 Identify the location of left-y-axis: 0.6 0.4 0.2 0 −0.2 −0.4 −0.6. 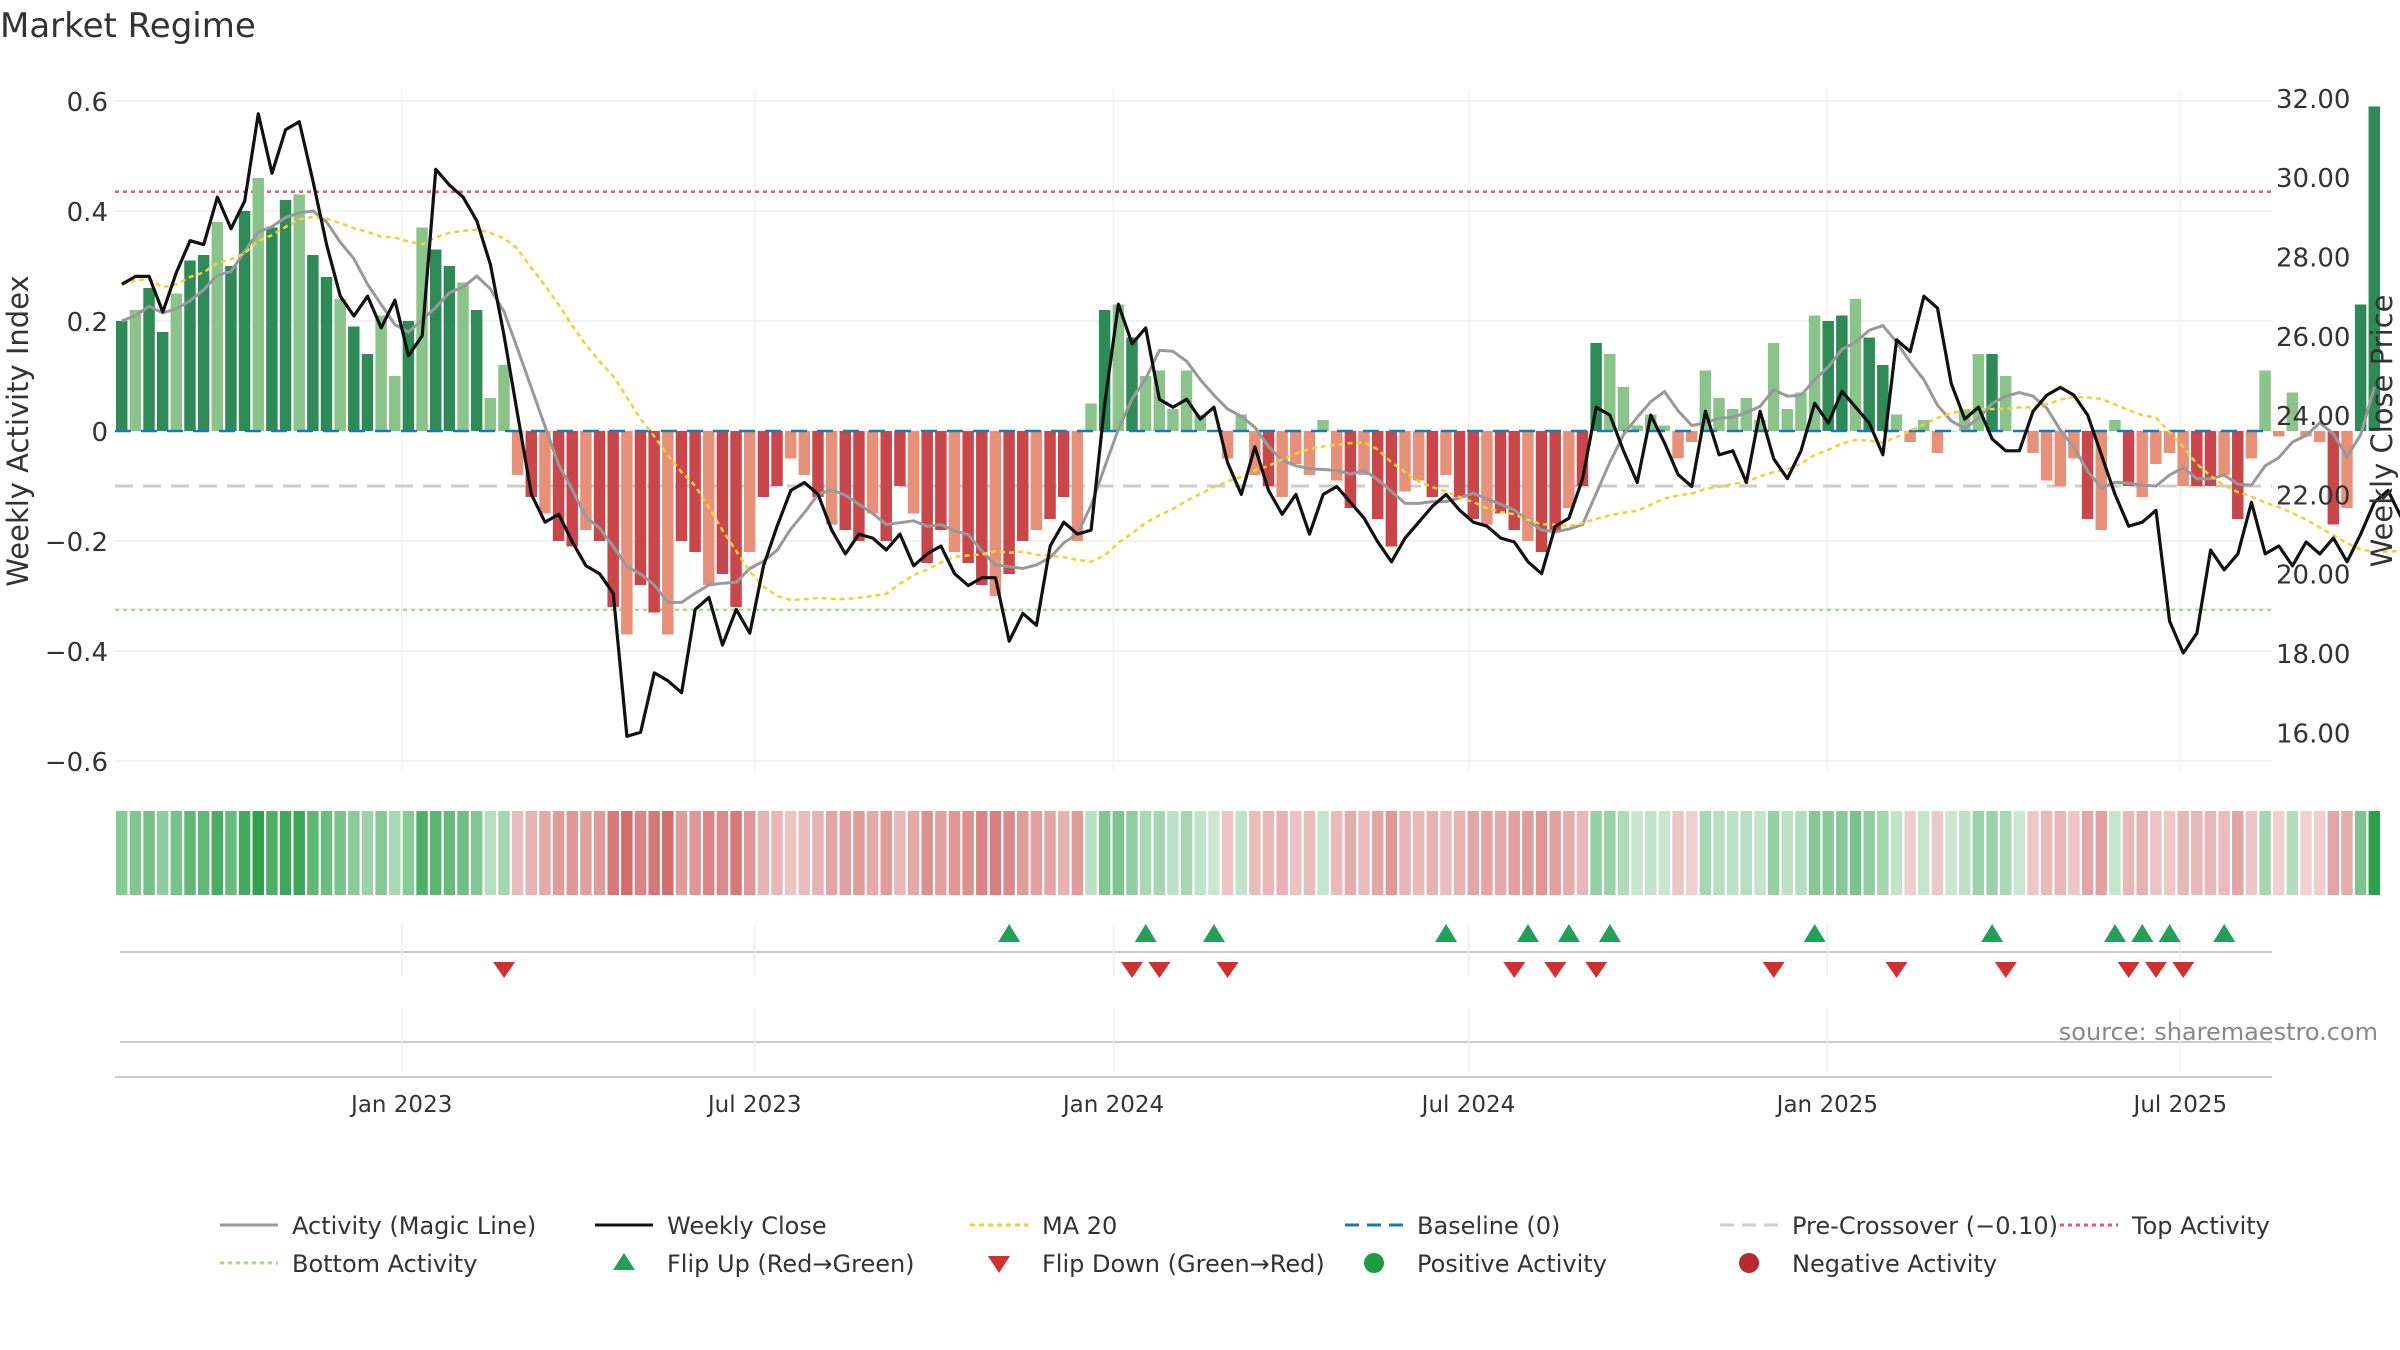
(76, 433).